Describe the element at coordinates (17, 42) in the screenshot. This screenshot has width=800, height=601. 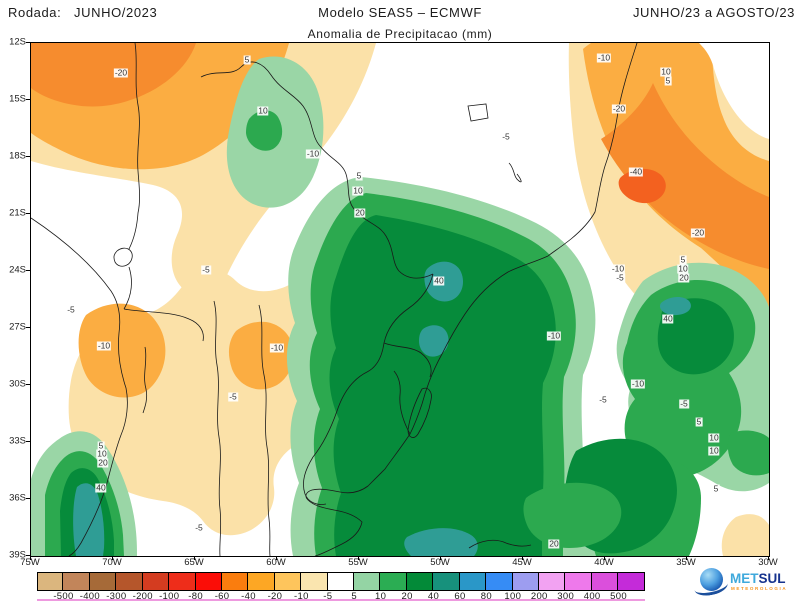
I see `lat-tick-label: 12S` at that location.